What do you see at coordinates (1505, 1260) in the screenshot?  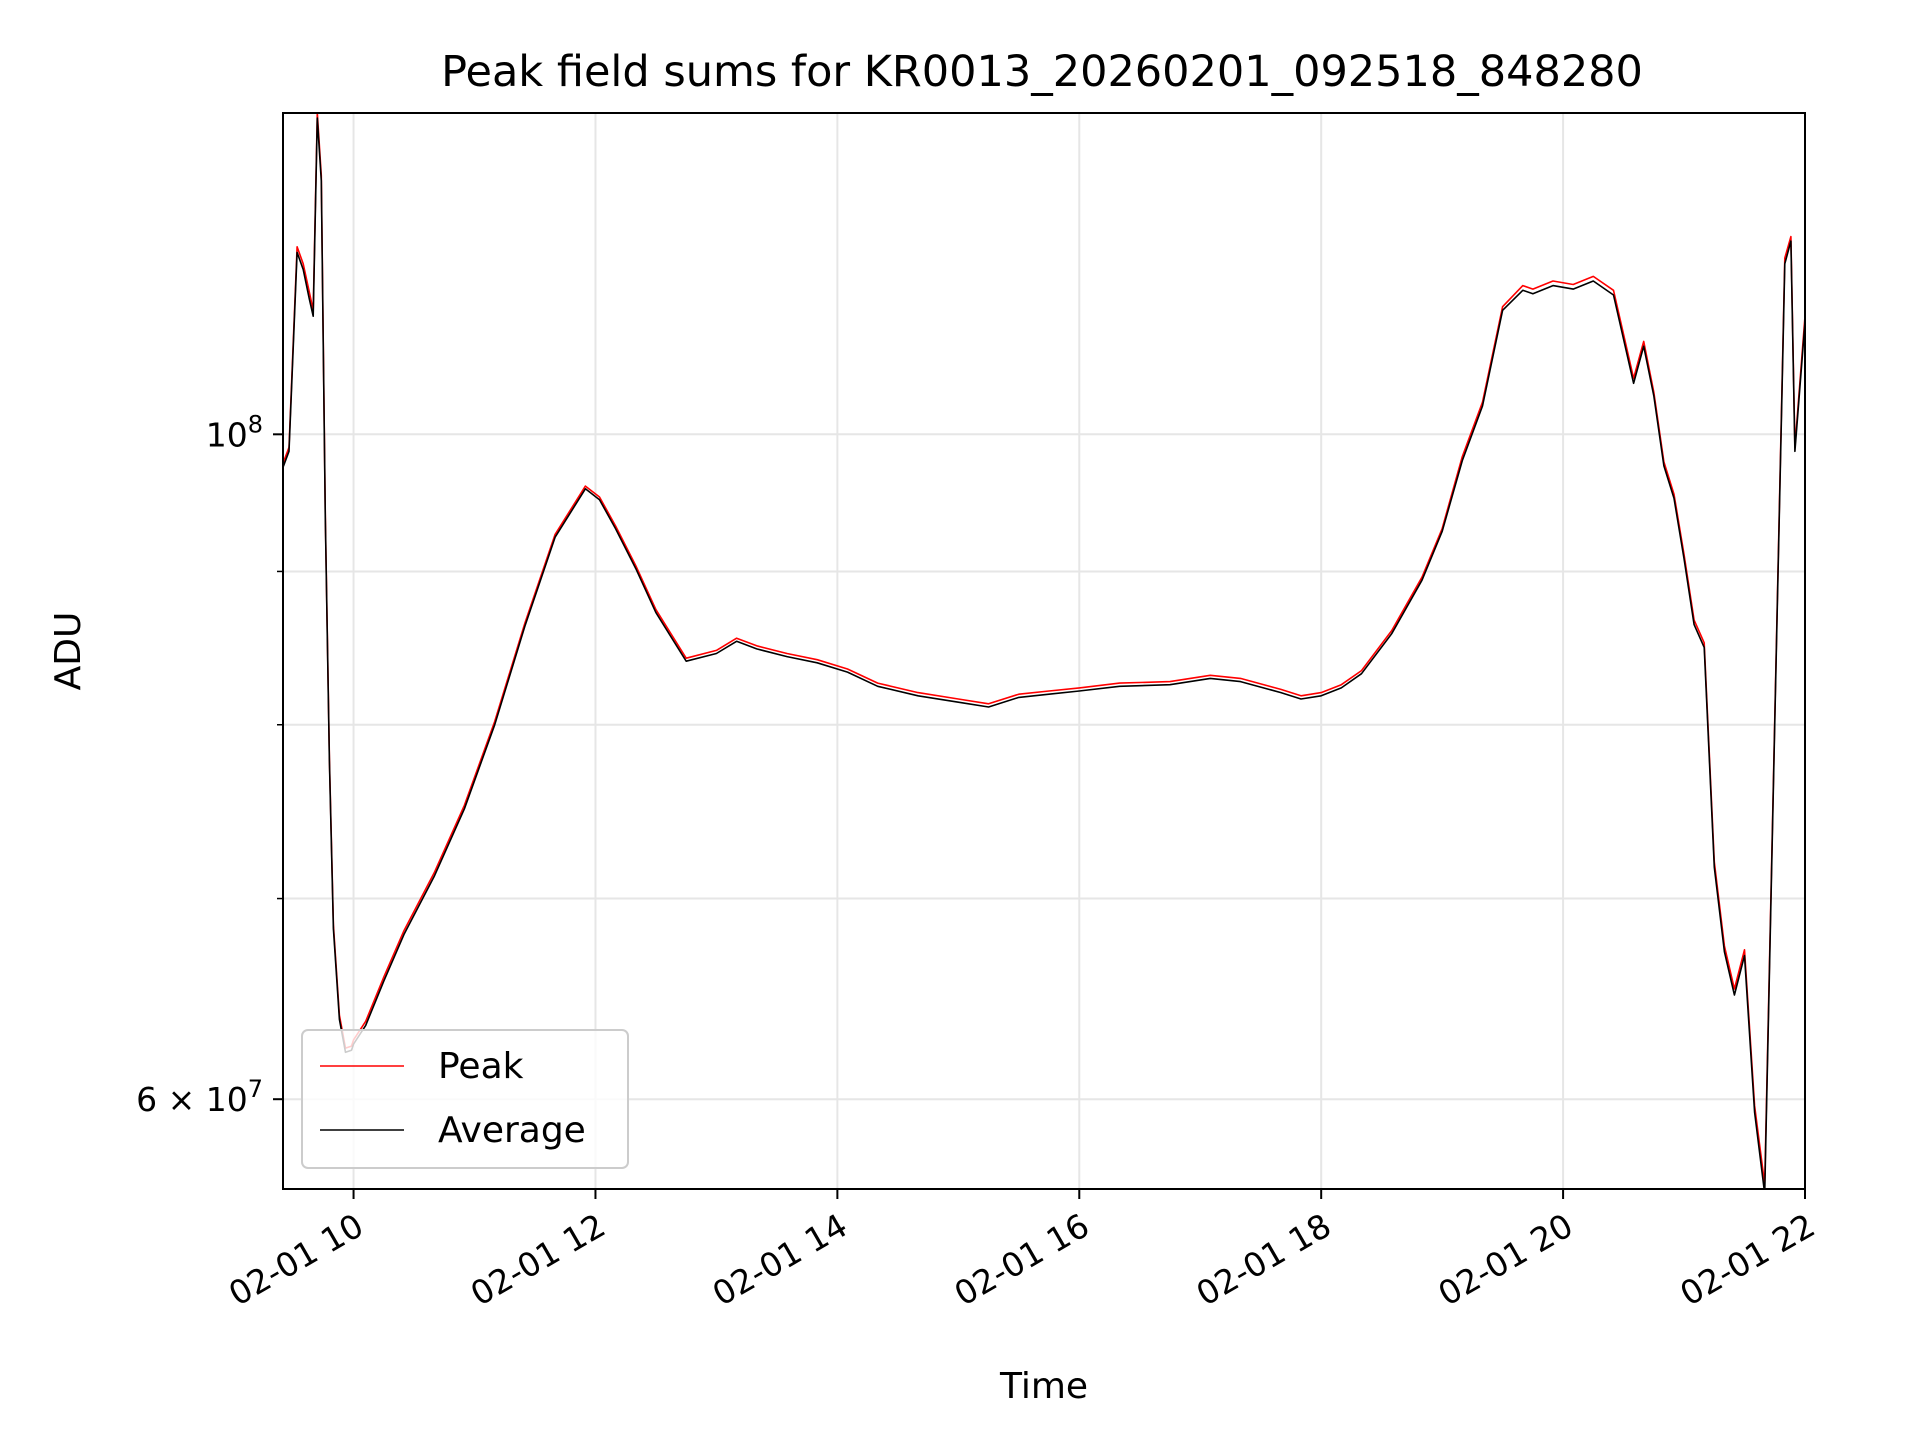 I see `x-tick-label: 02-01 20` at bounding box center [1505, 1260].